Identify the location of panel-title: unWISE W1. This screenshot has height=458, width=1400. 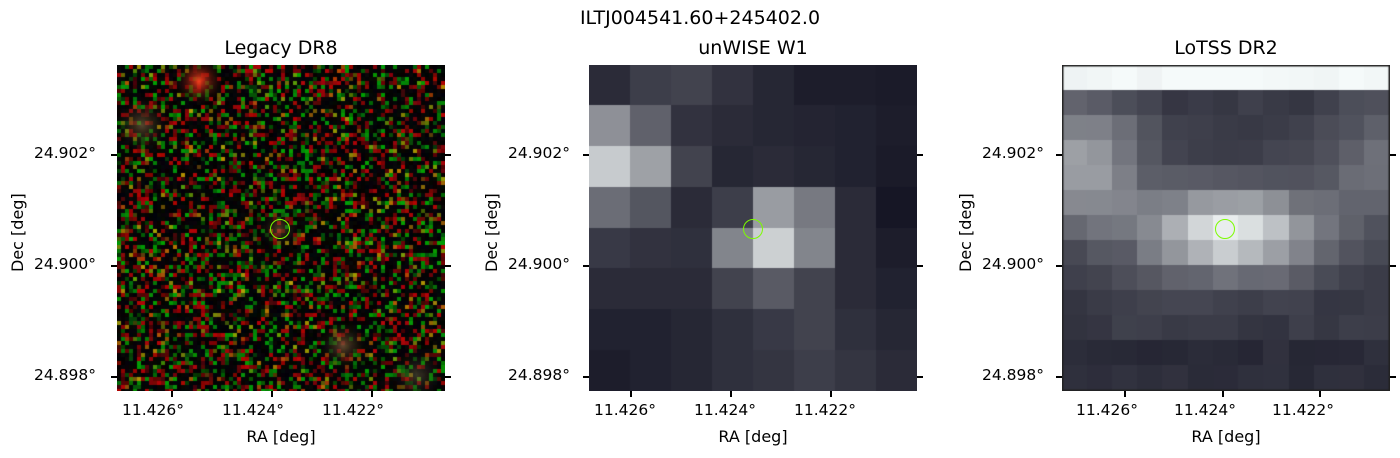
(753, 48).